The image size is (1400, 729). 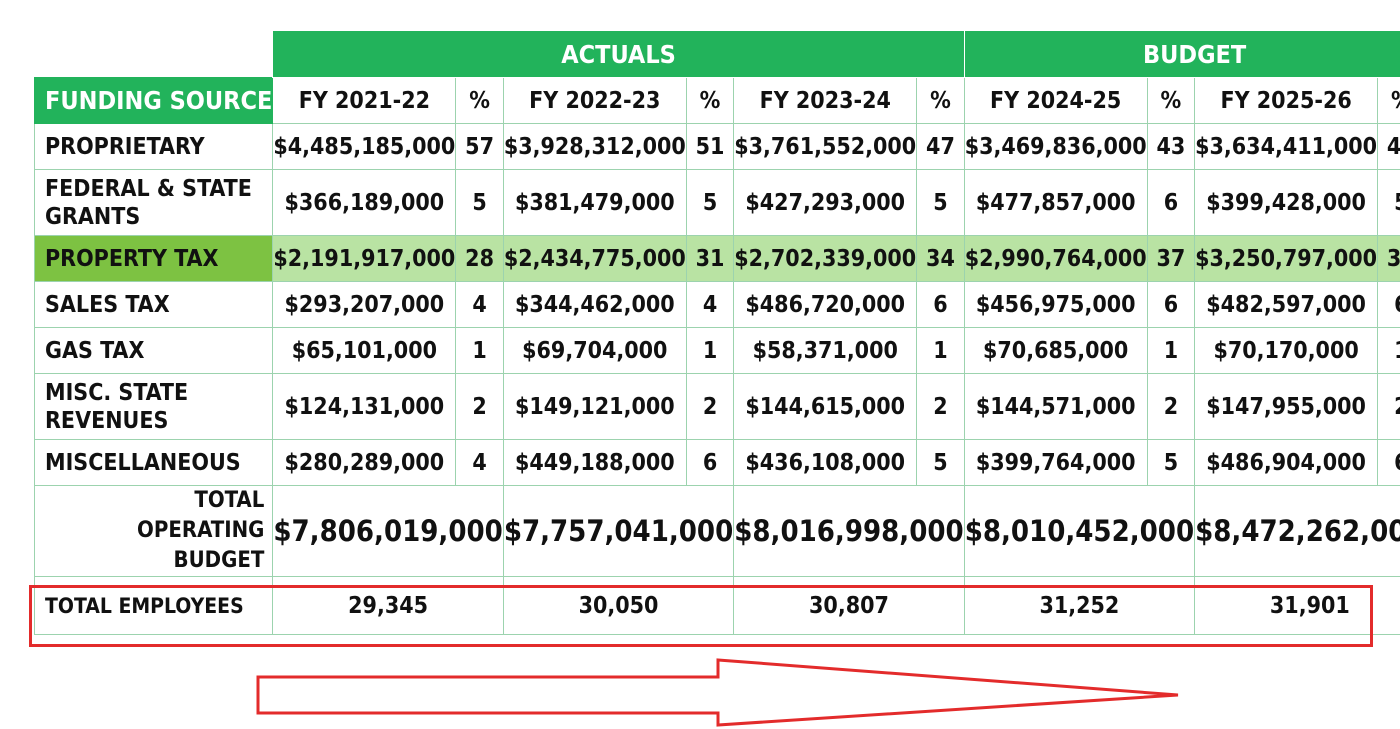 What do you see at coordinates (594, 350) in the screenshot?
I see `amount-cell: $69,704,000` at bounding box center [594, 350].